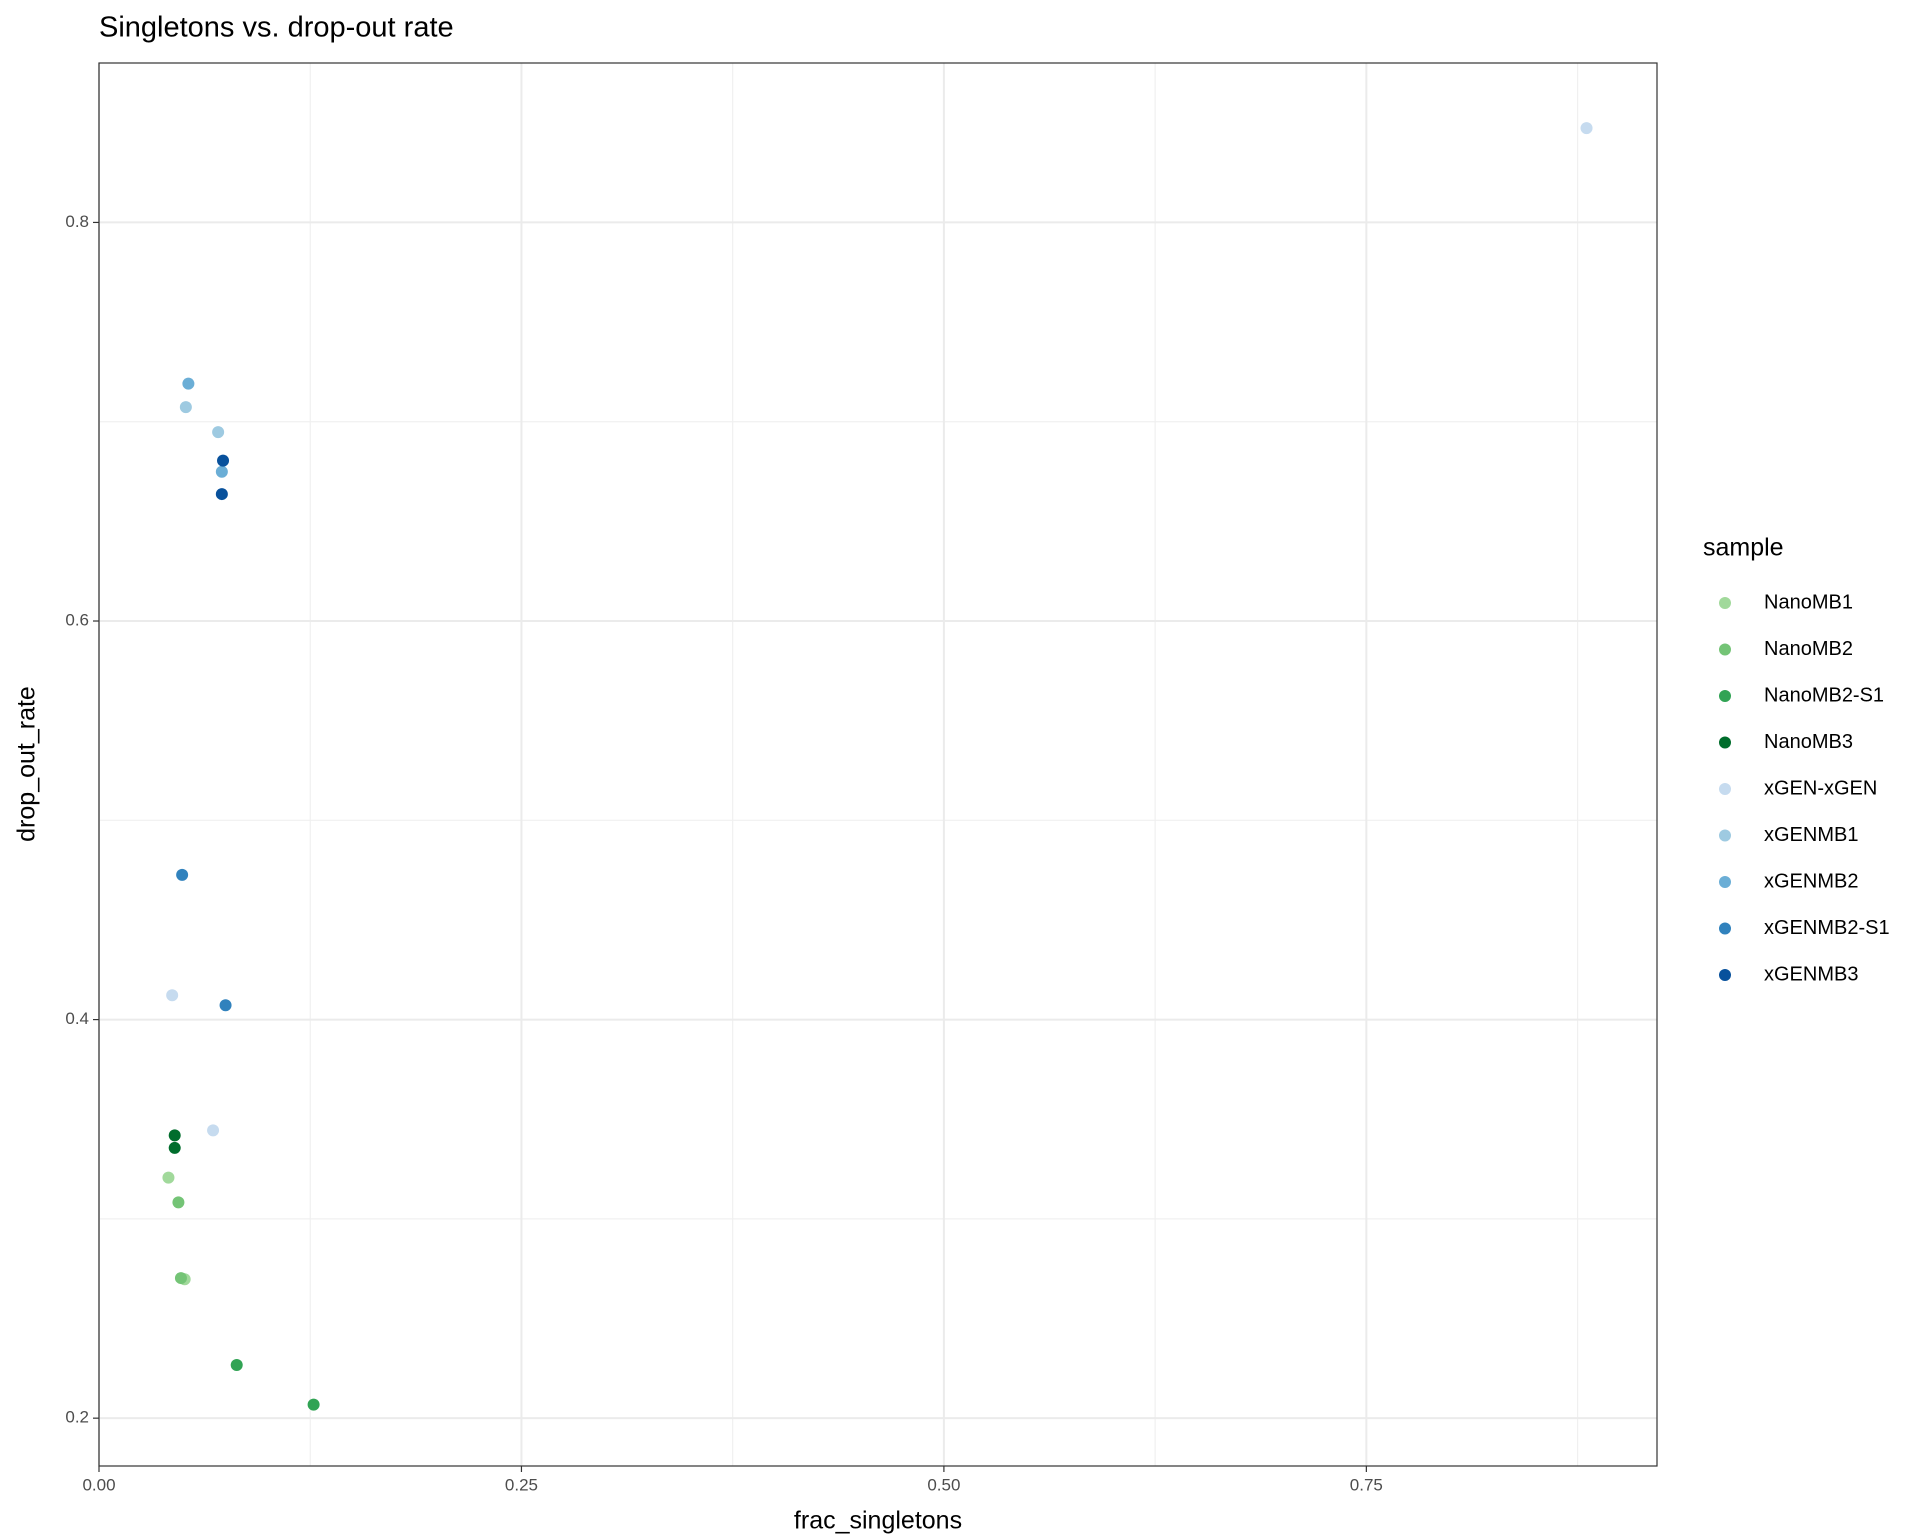  Describe the element at coordinates (1820, 788) in the screenshot. I see `legend-label: xGEN-xGEN` at that location.